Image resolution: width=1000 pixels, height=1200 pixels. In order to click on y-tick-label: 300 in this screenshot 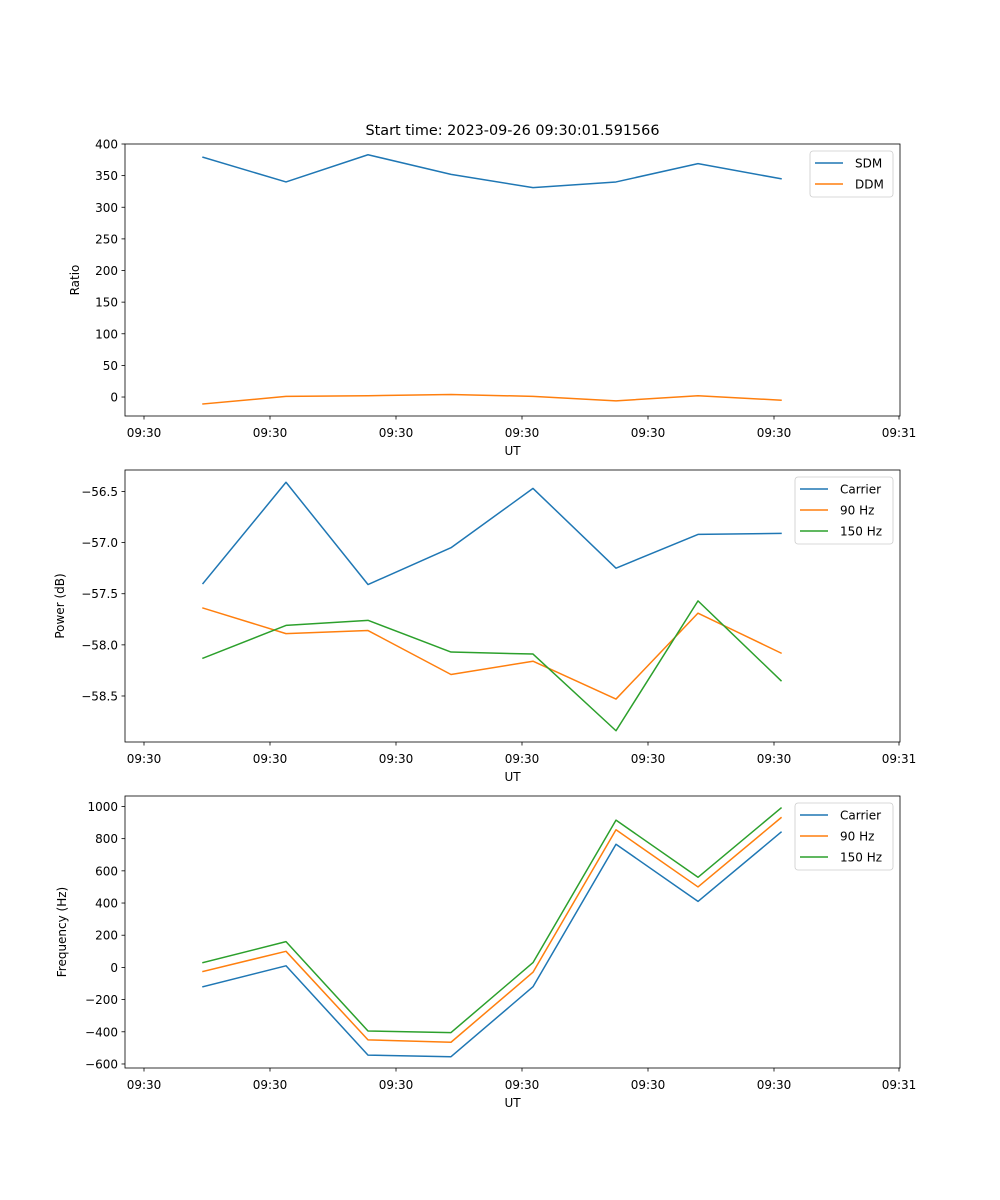, I will do `click(106, 208)`.